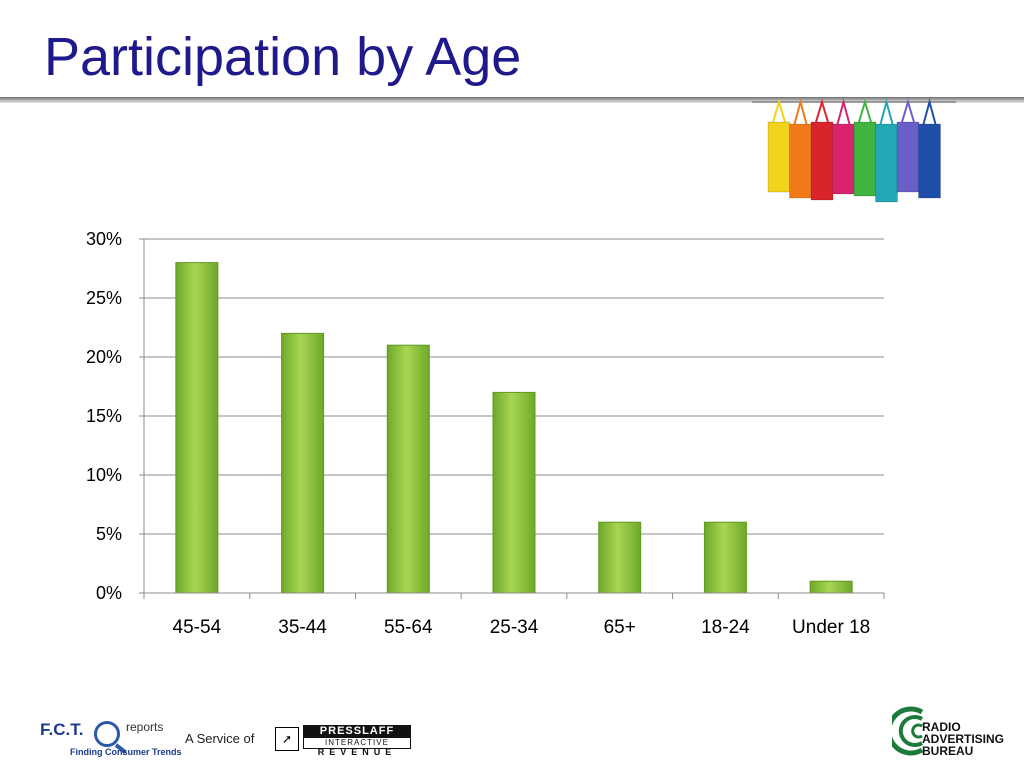 The width and height of the screenshot is (1024, 768). I want to click on rab-line: BUREAU, so click(948, 751).